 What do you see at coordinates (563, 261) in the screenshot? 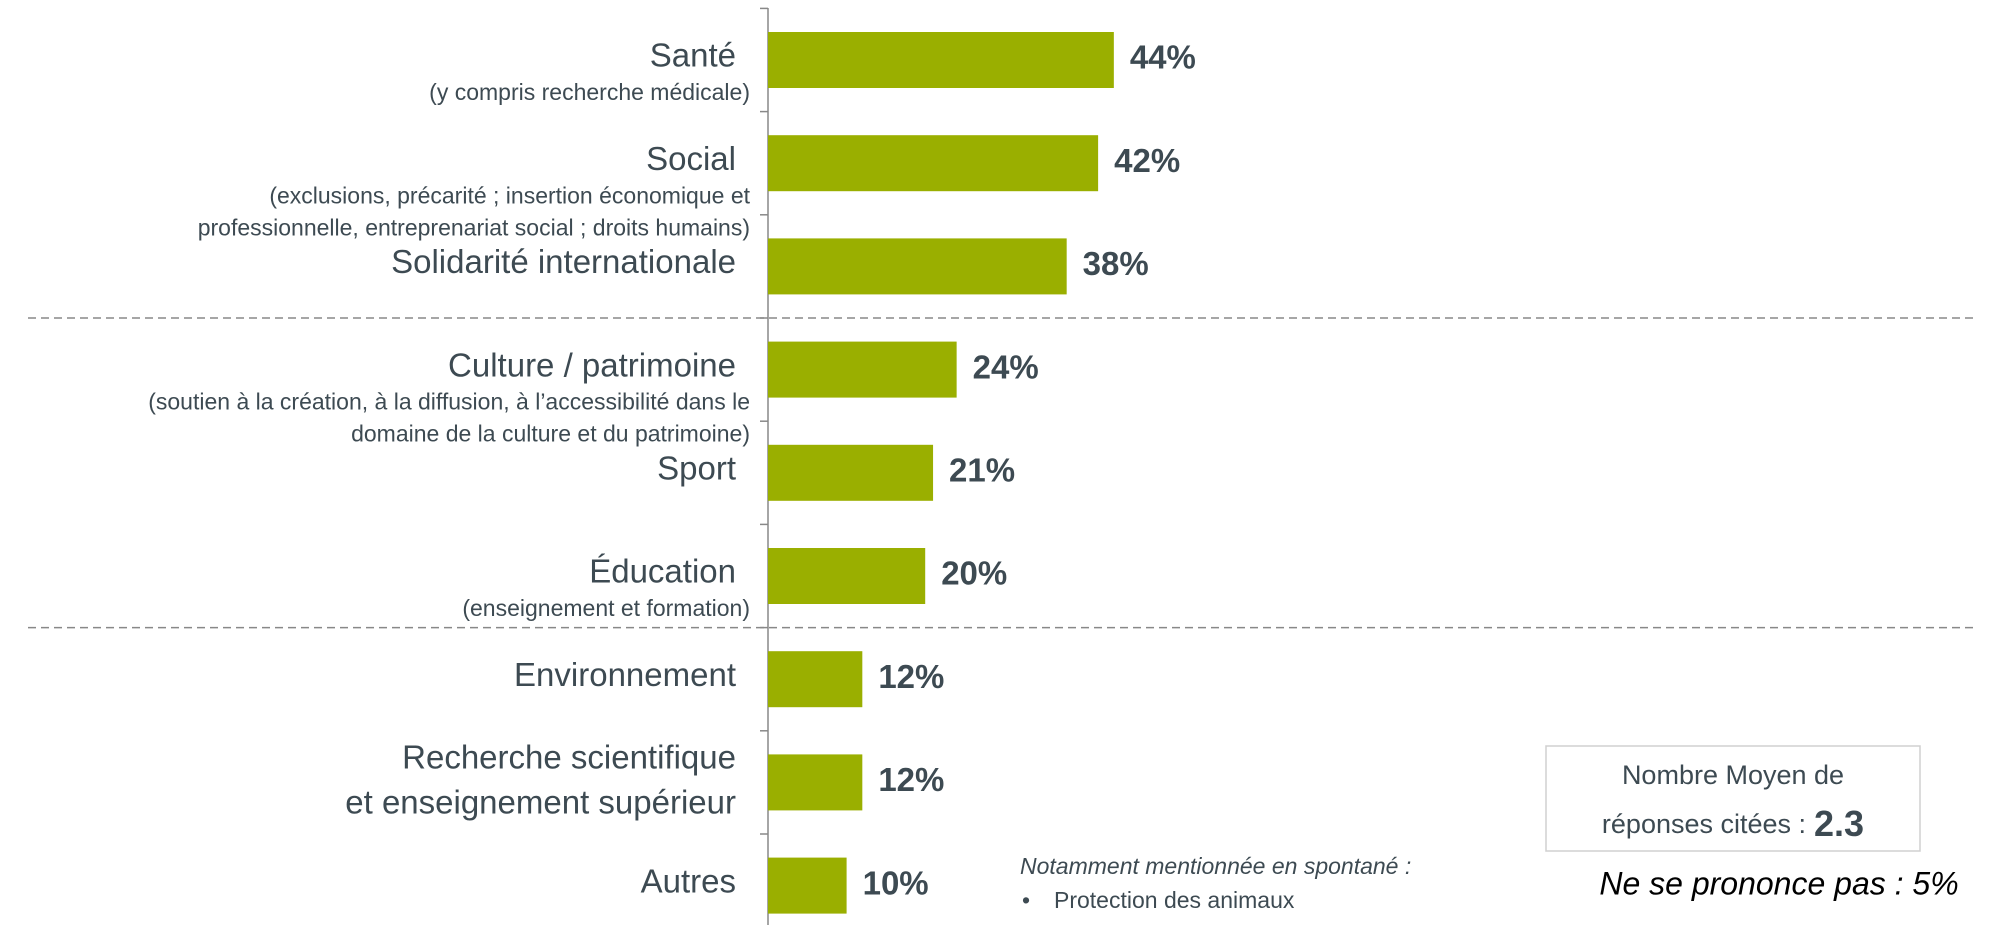
I see `category-label: Solidarité internationale` at bounding box center [563, 261].